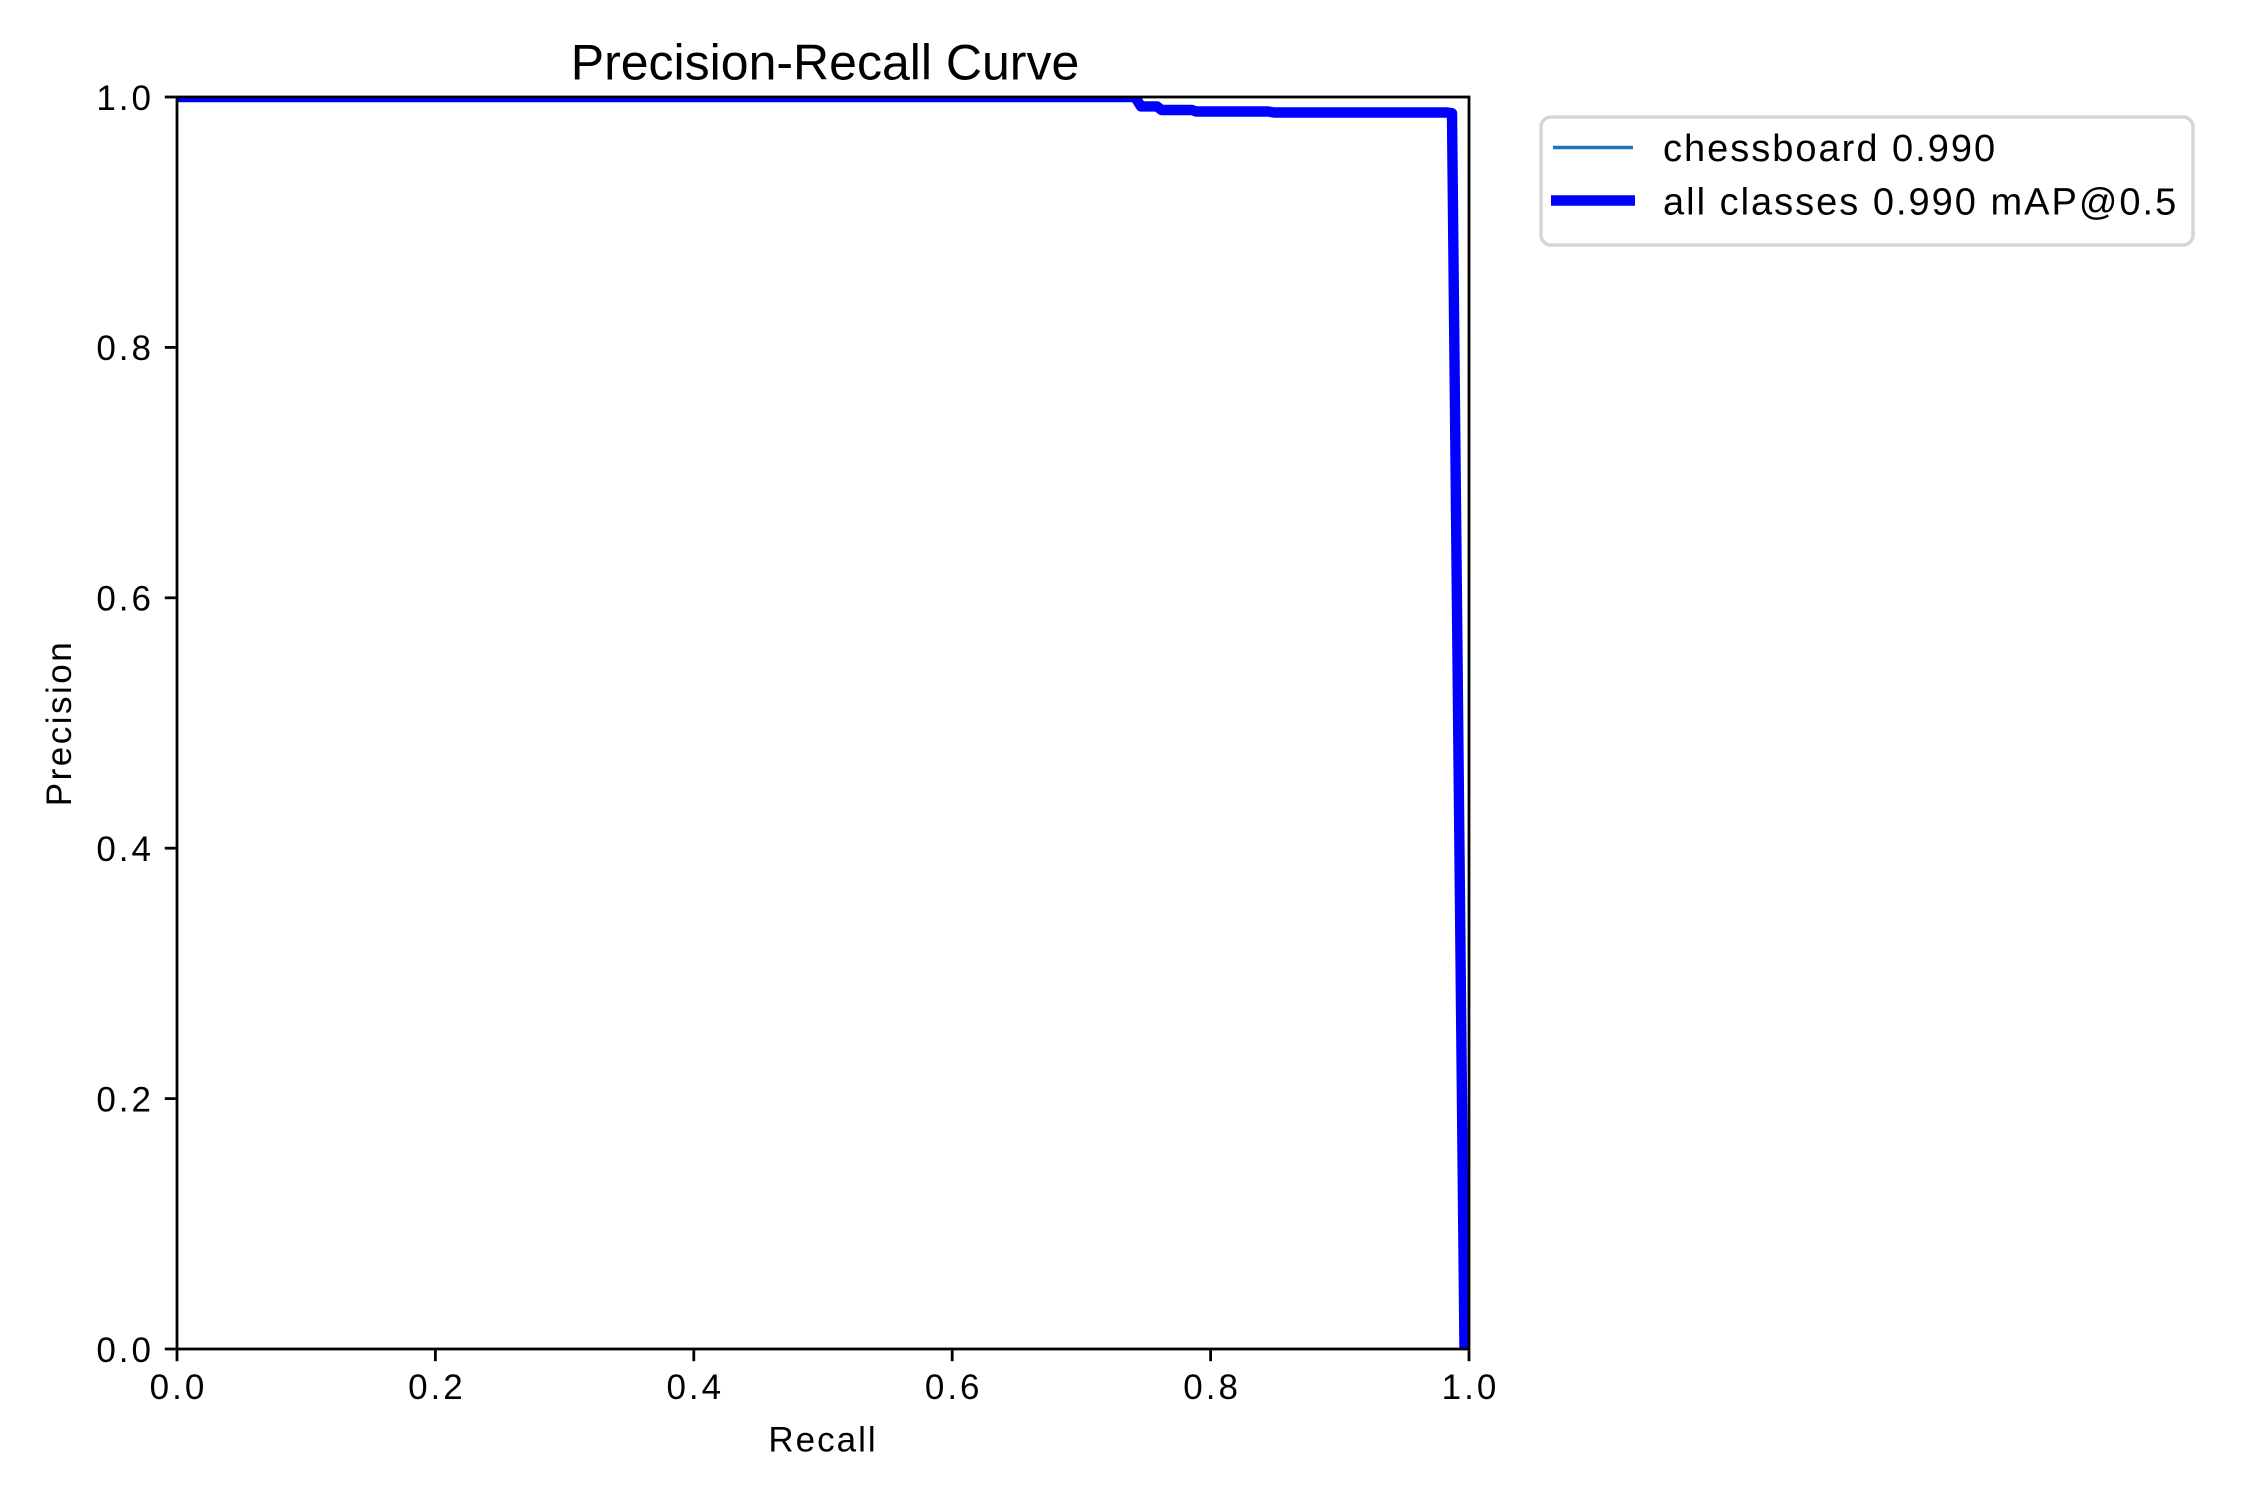 Image resolution: width=2250 pixels, height=1500 pixels. What do you see at coordinates (1920, 202) in the screenshot?
I see `svg-text: all classes 0.990 mAP@0.5` at bounding box center [1920, 202].